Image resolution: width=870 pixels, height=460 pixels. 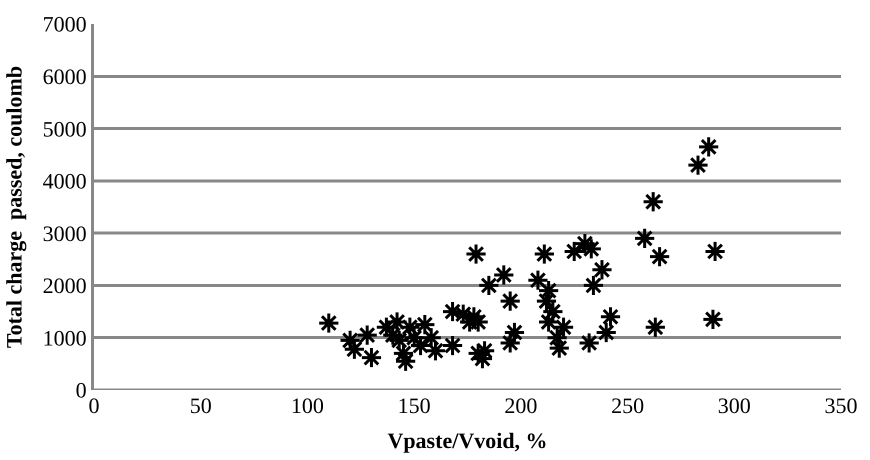 What do you see at coordinates (521, 405) in the screenshot?
I see `x-tick-label: 200` at bounding box center [521, 405].